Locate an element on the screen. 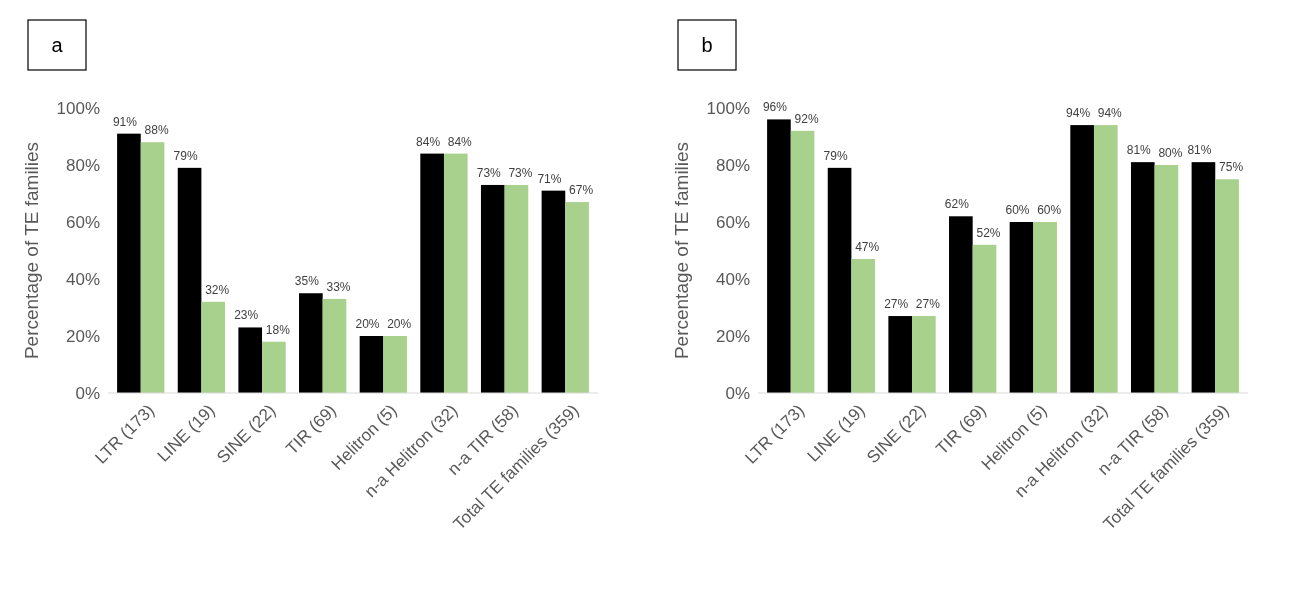 The width and height of the screenshot is (1290, 592). data-label: 67% is located at coordinates (581, 190).